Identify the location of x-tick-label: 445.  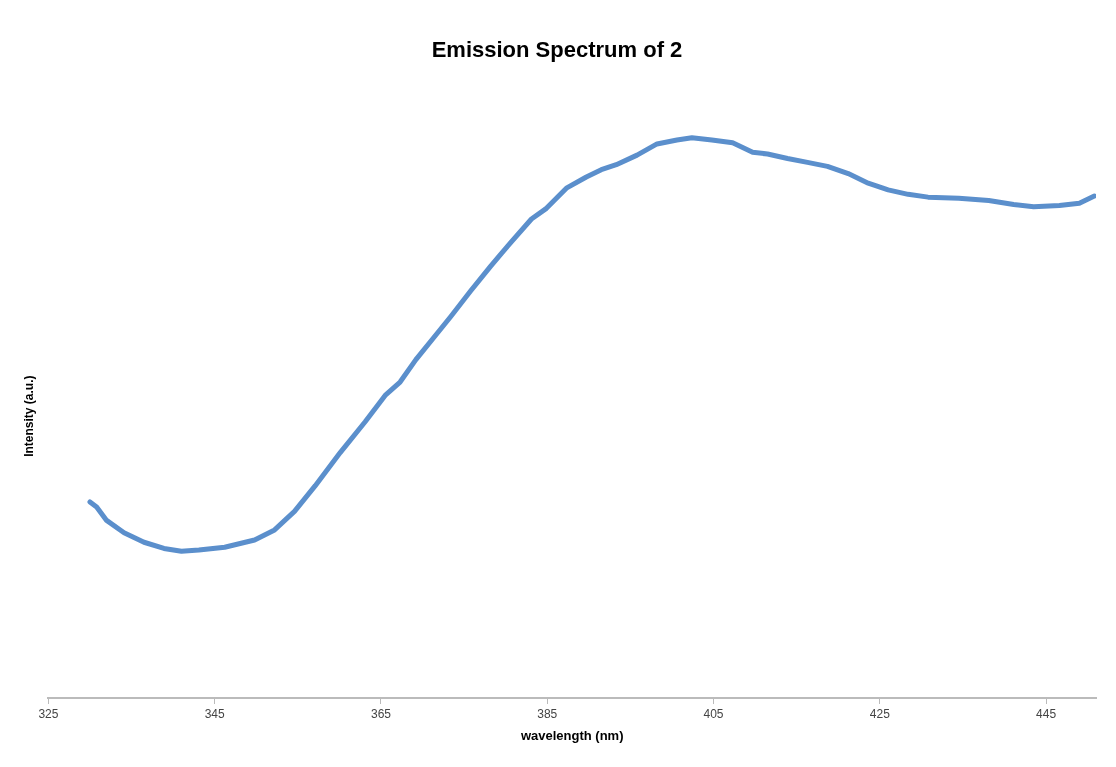
(1046, 713).